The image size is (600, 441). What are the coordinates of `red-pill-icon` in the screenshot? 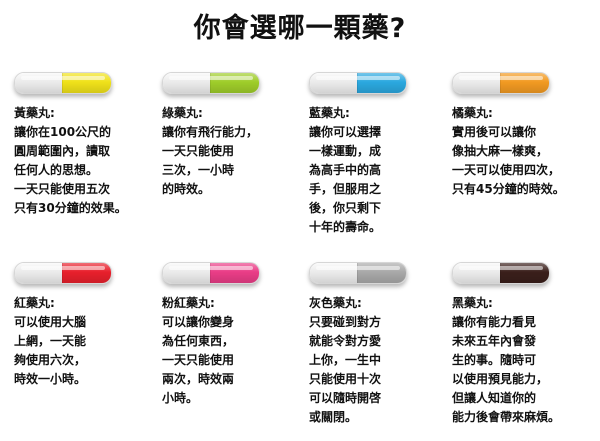 It's located at (63, 273).